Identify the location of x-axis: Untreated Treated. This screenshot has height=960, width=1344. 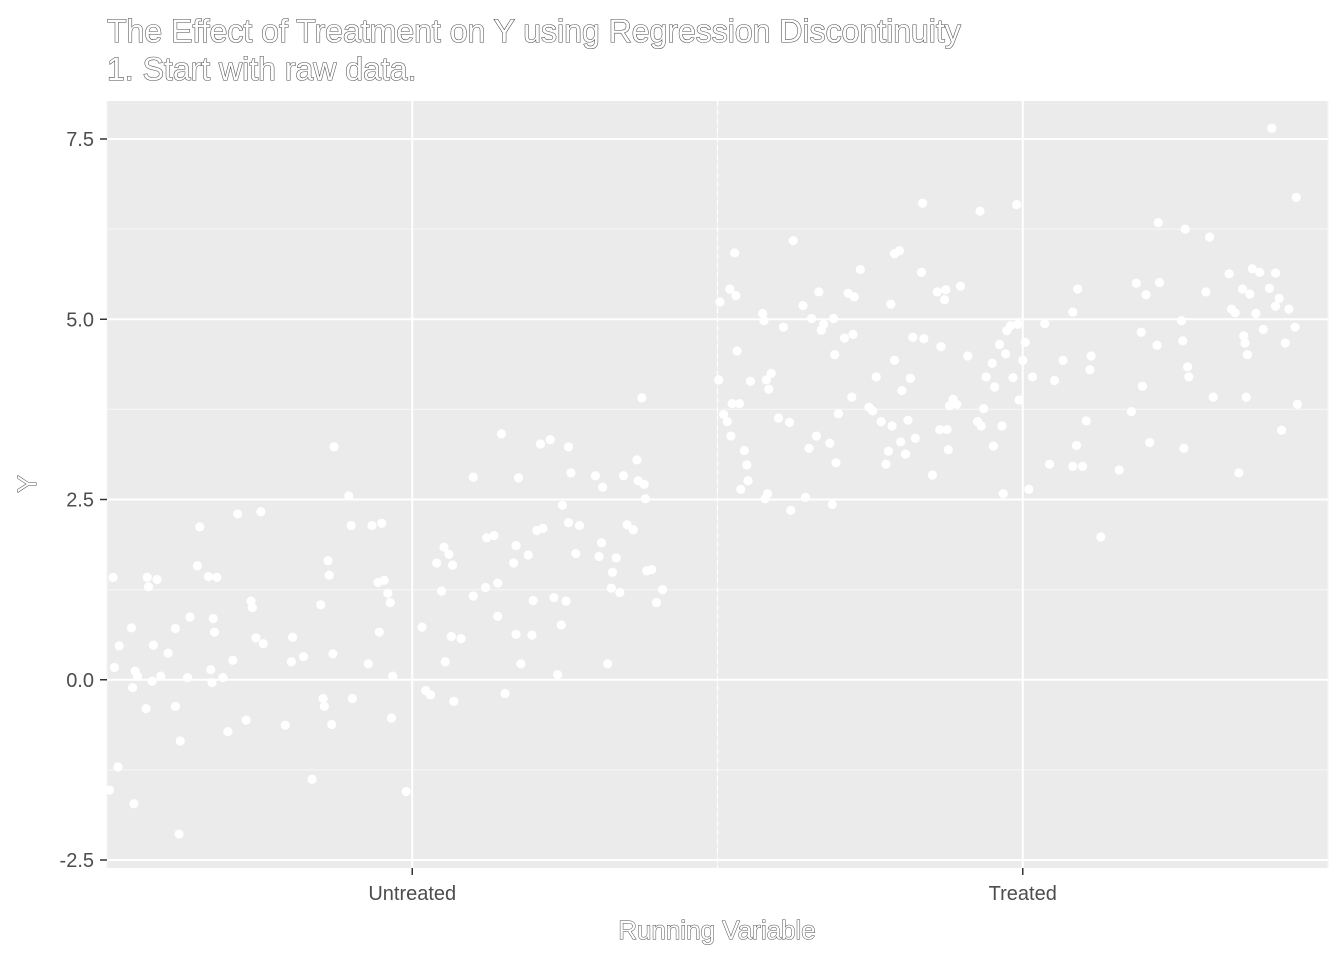
(712, 886).